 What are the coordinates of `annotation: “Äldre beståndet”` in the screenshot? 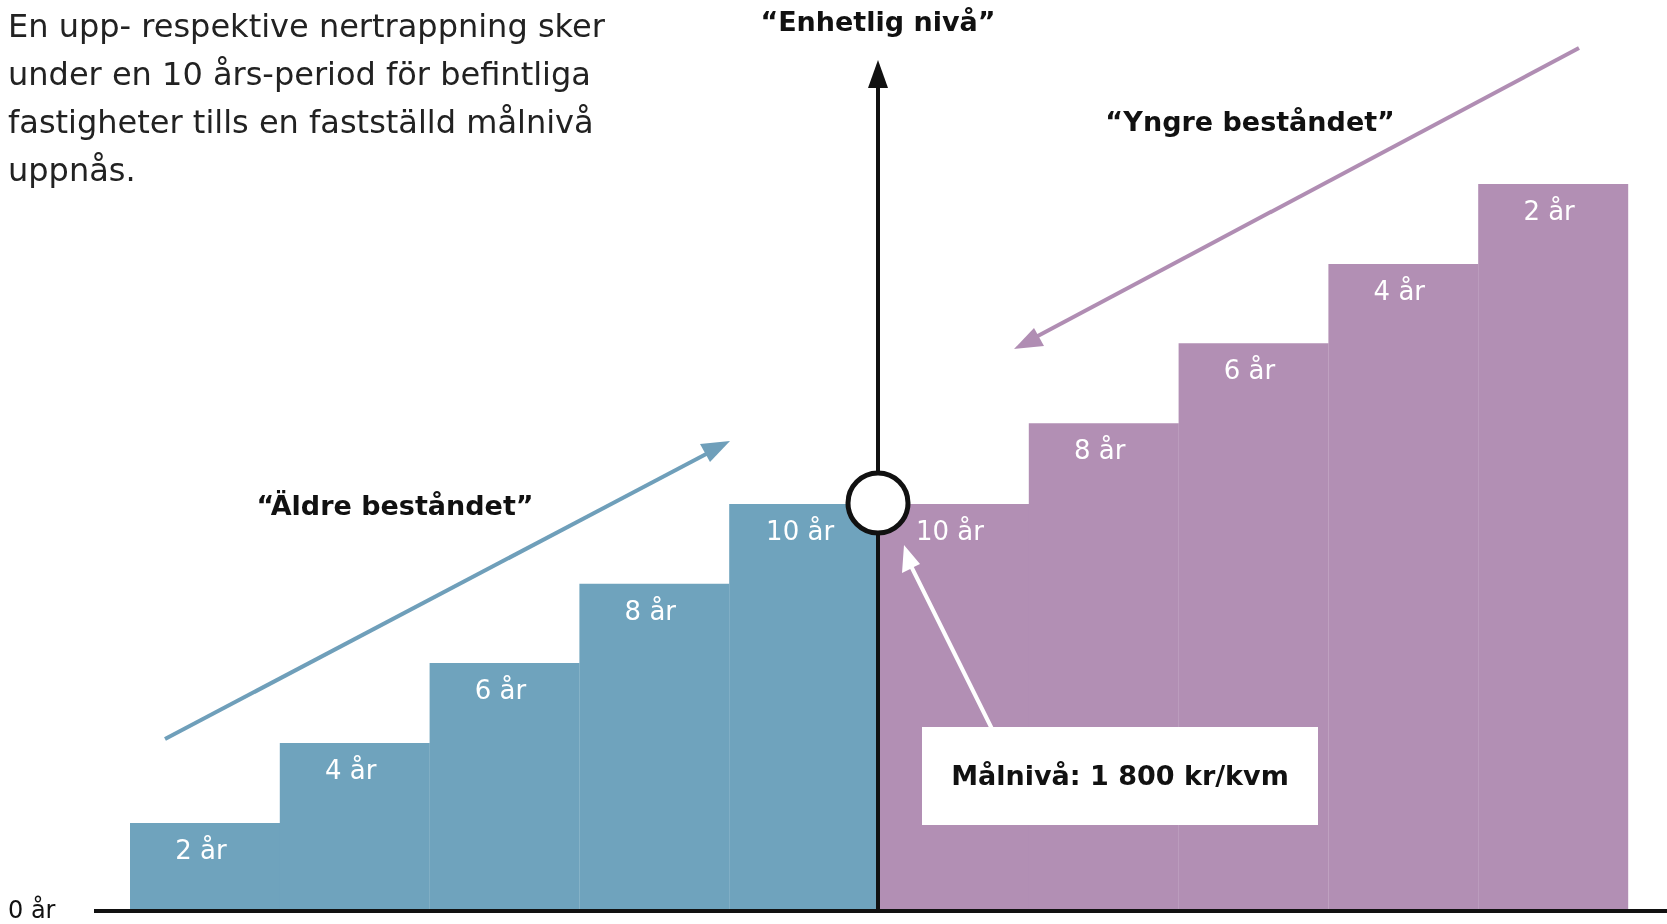 It's located at (395, 505).